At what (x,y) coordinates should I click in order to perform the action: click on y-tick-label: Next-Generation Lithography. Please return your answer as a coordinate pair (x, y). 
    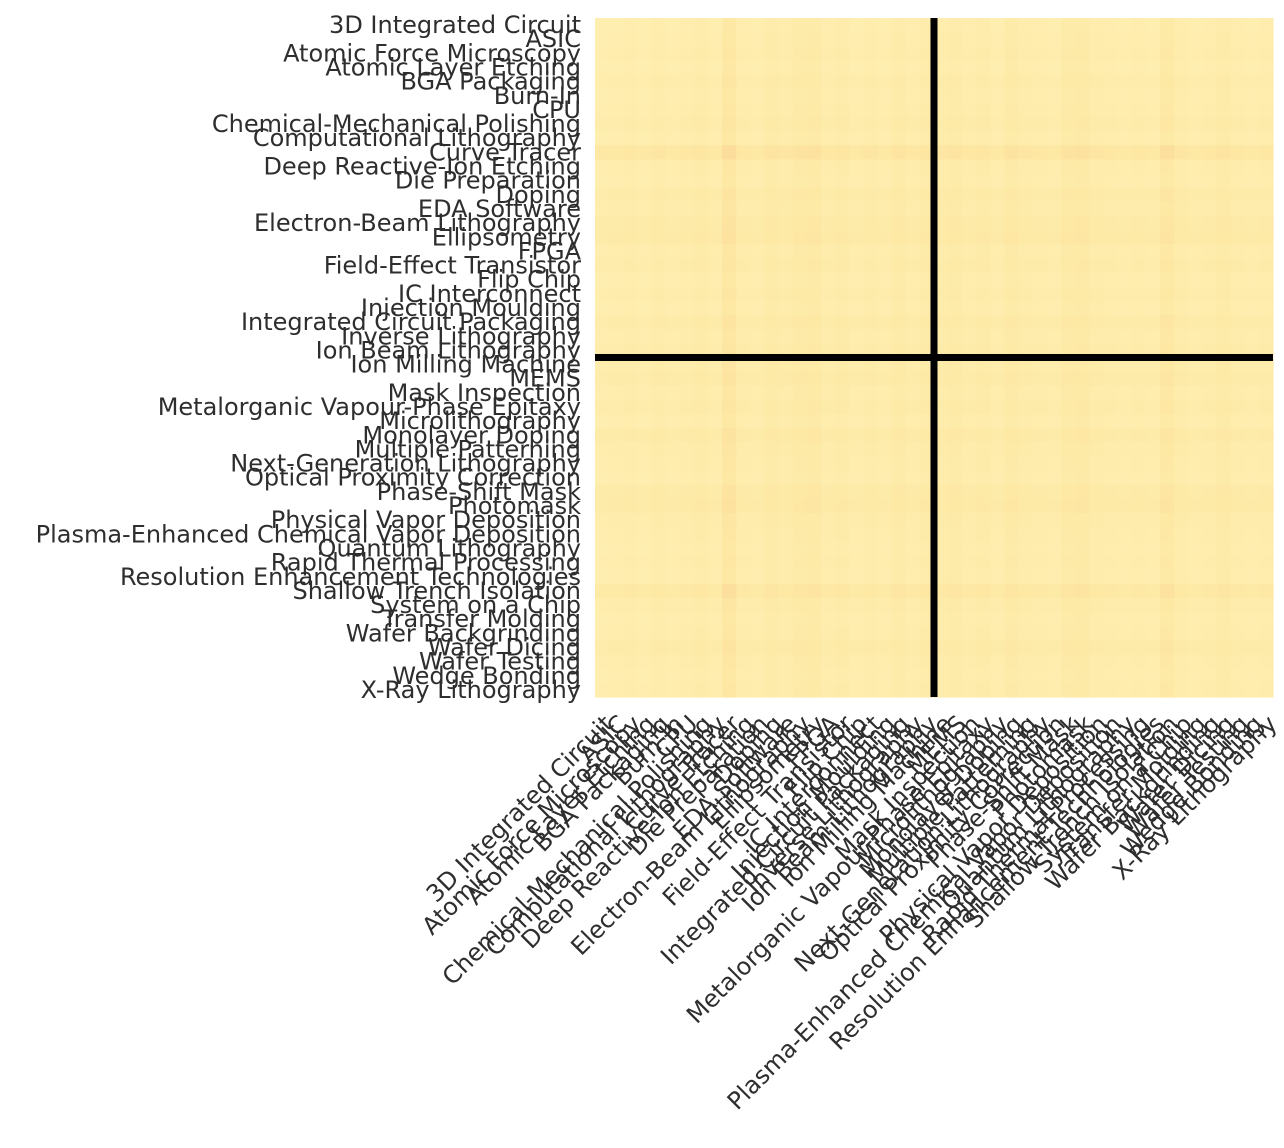
    Looking at the image, I should click on (405, 464).